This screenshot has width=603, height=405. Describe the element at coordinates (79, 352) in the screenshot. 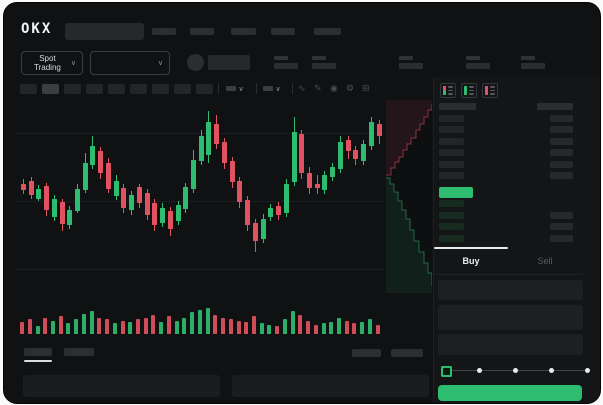

I see `bottom-tab-history` at that location.